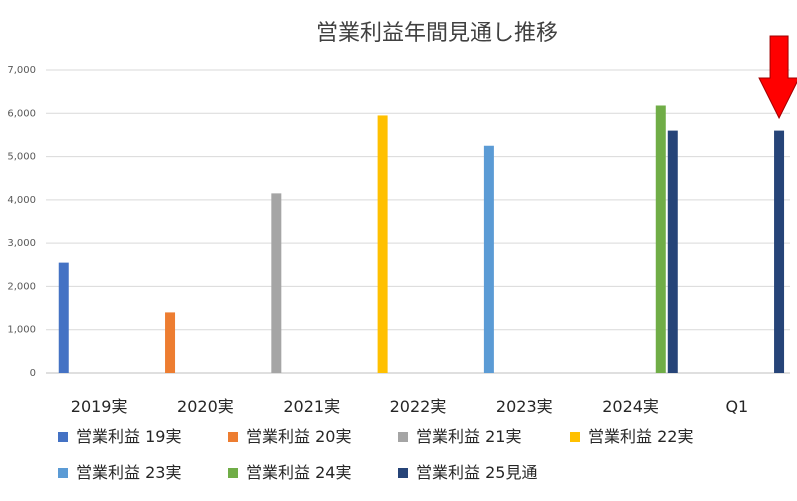 The image size is (797, 501). What do you see at coordinates (298, 472) in the screenshot?
I see `legend-item-label: 営業利益 24実` at bounding box center [298, 472].